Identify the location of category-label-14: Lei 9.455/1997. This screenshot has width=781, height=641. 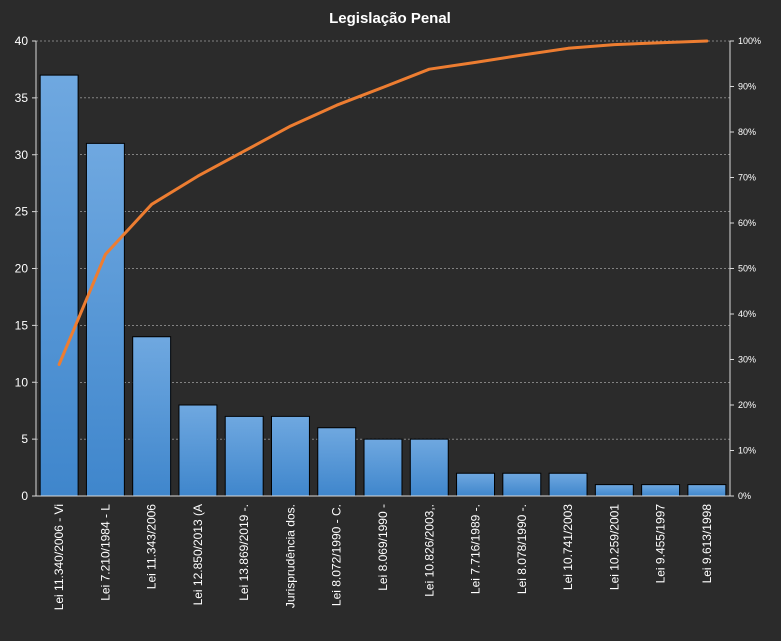
(661, 544).